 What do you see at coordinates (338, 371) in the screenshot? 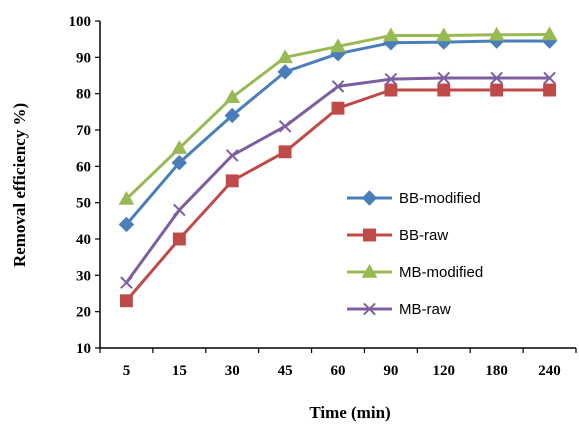
I see `x-tick-label: 60` at bounding box center [338, 371].